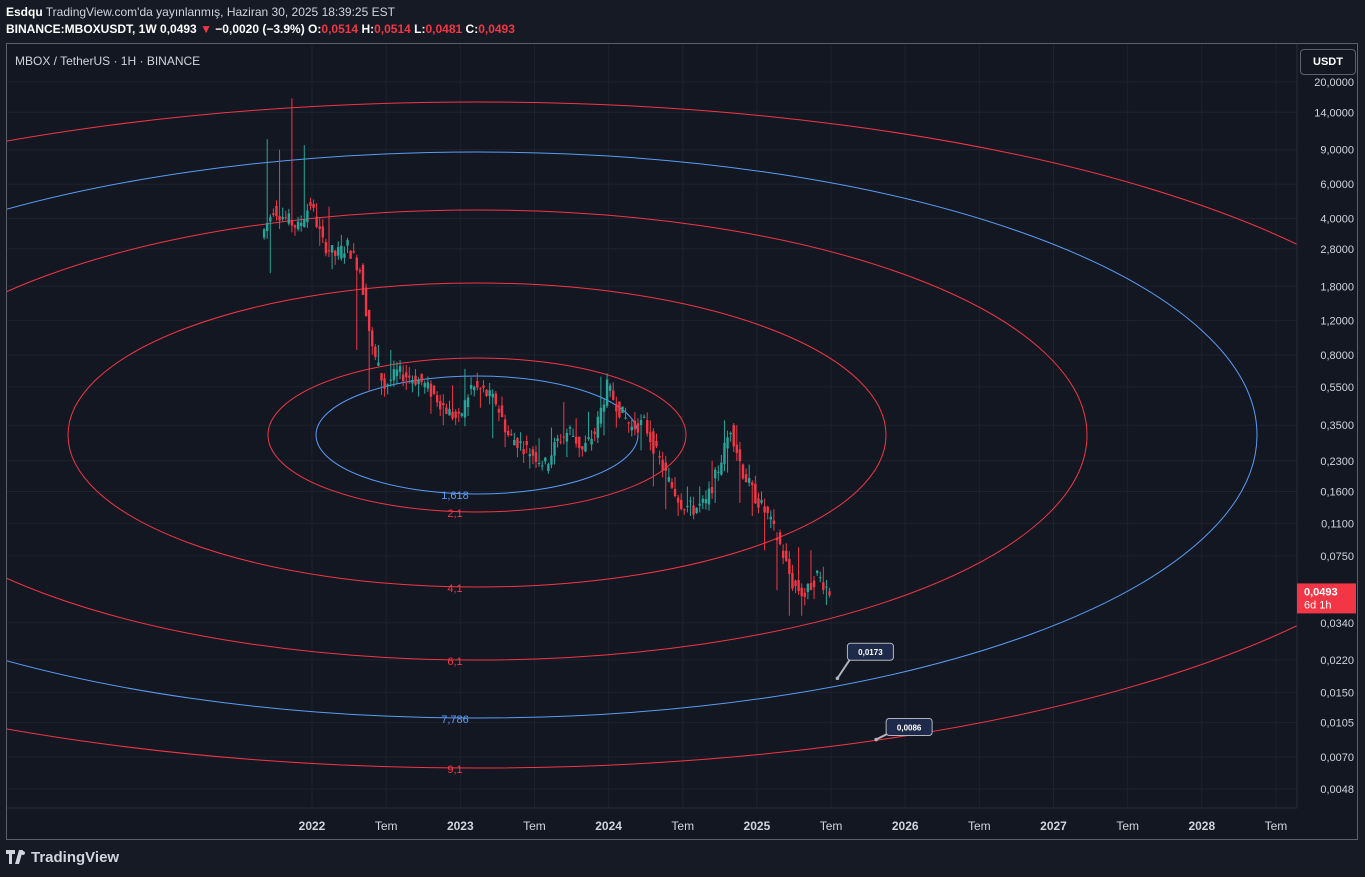 The image size is (1365, 877). Describe the element at coordinates (1318, 605) in the screenshot. I see `last-price-countdown: 6d 1h` at that location.